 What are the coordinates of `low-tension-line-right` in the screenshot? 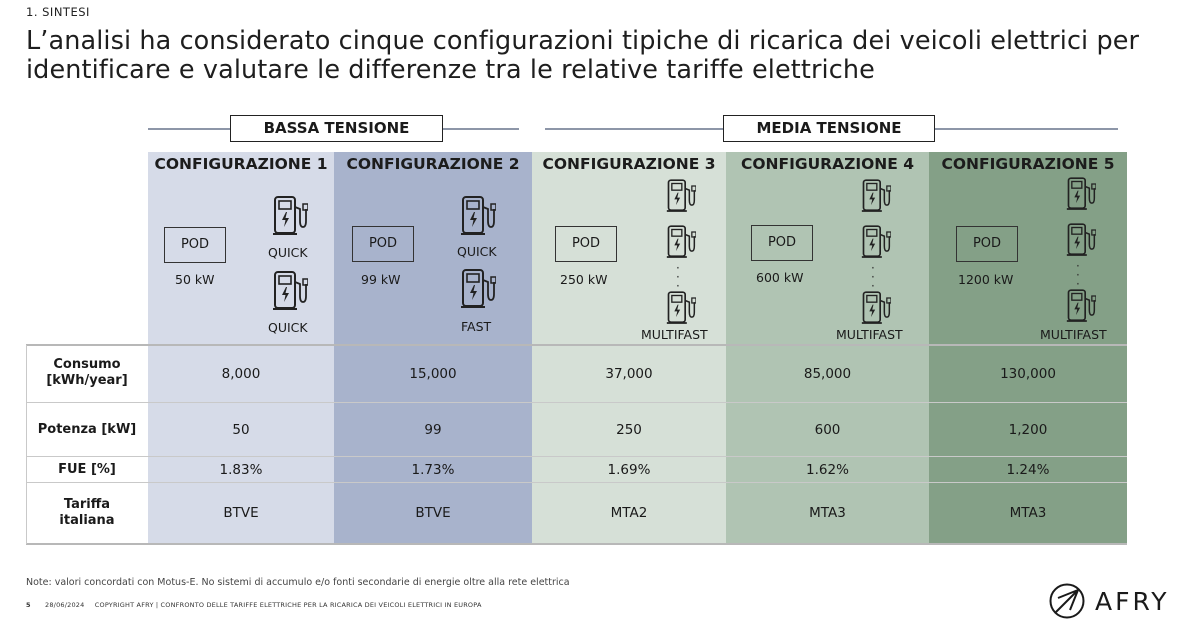 It's located at (481, 129).